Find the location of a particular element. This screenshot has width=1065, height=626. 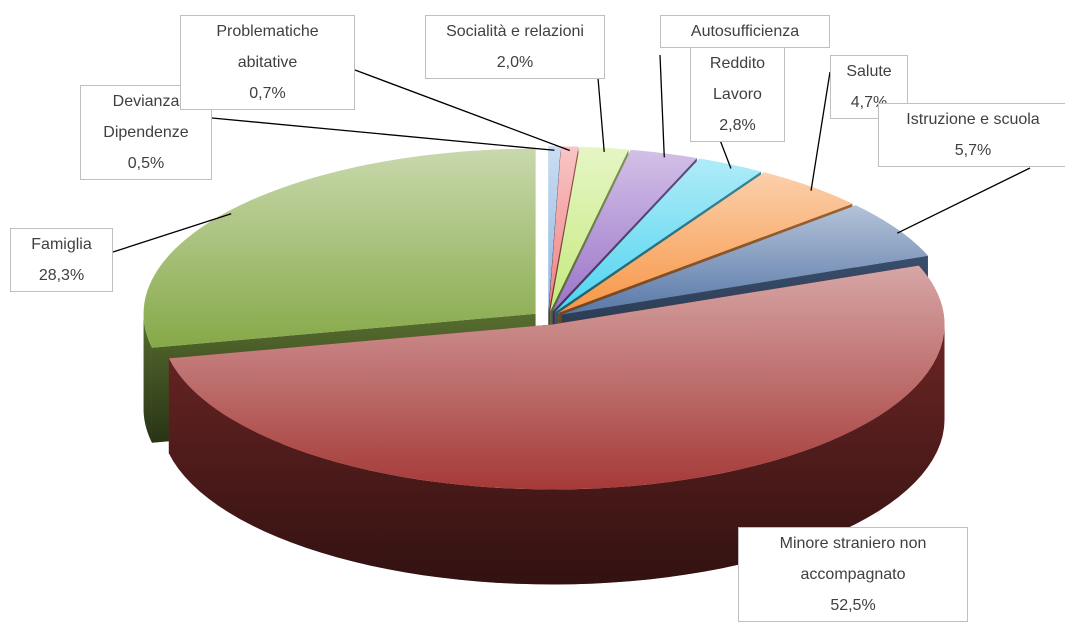

data-label: Minore straniero non accompagnato 52,5% is located at coordinates (853, 574).